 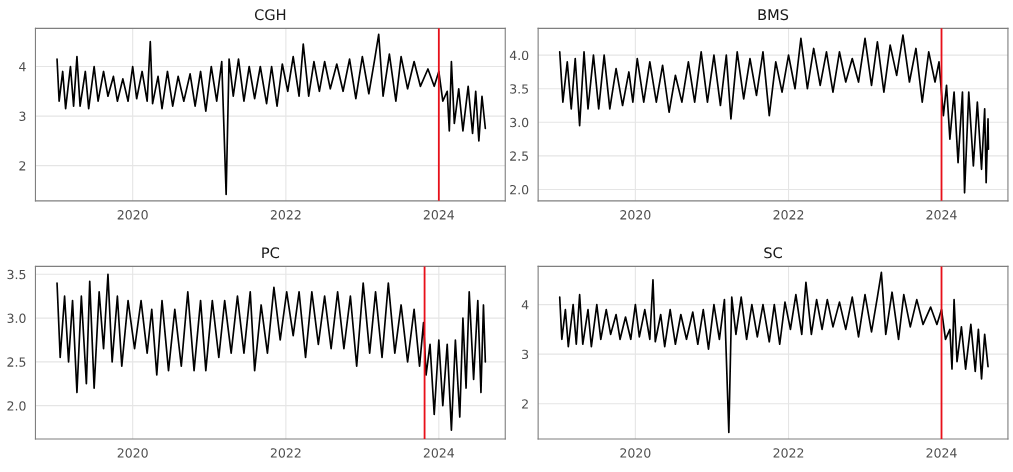 What do you see at coordinates (773, 253) in the screenshot?
I see `chart-title: SC` at bounding box center [773, 253].